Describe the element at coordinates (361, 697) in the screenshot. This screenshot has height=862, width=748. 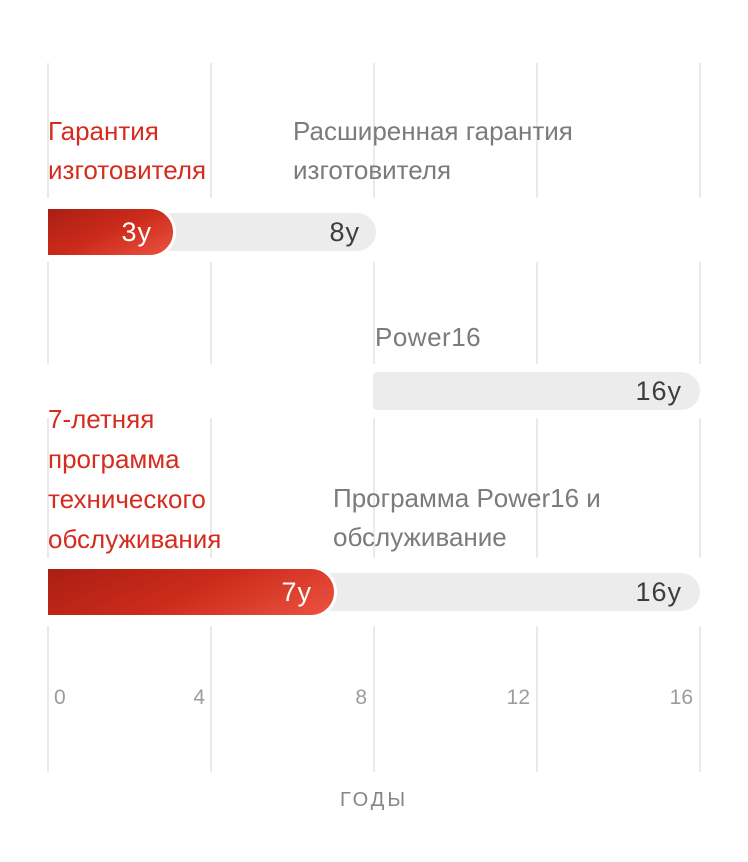
I see `x-tick-8: 8` at that location.